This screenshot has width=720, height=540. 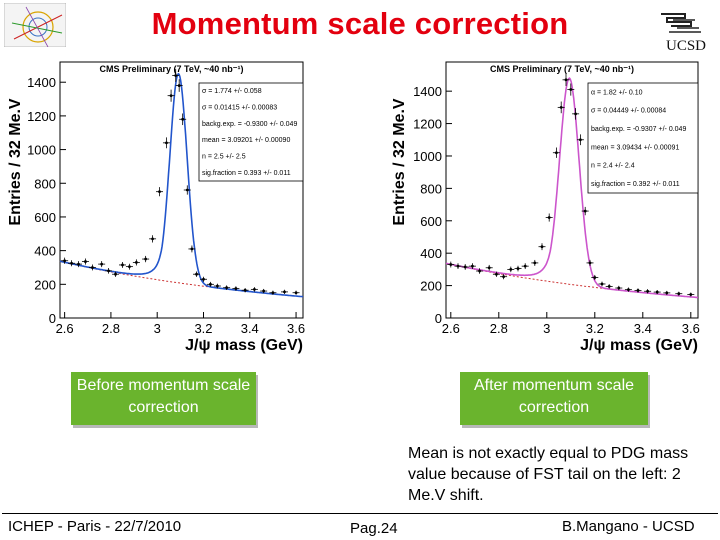 I want to click on before-ytick-label: 0, so click(x=52, y=318).